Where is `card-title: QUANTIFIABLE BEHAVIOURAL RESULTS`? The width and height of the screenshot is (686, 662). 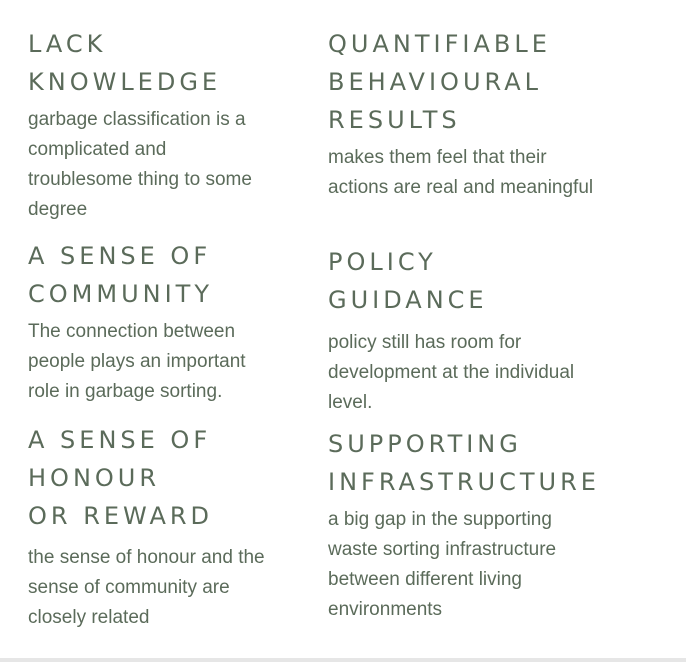 card-title: QUANTIFIABLE BEHAVIOURAL RESULTS is located at coordinates (439, 82).